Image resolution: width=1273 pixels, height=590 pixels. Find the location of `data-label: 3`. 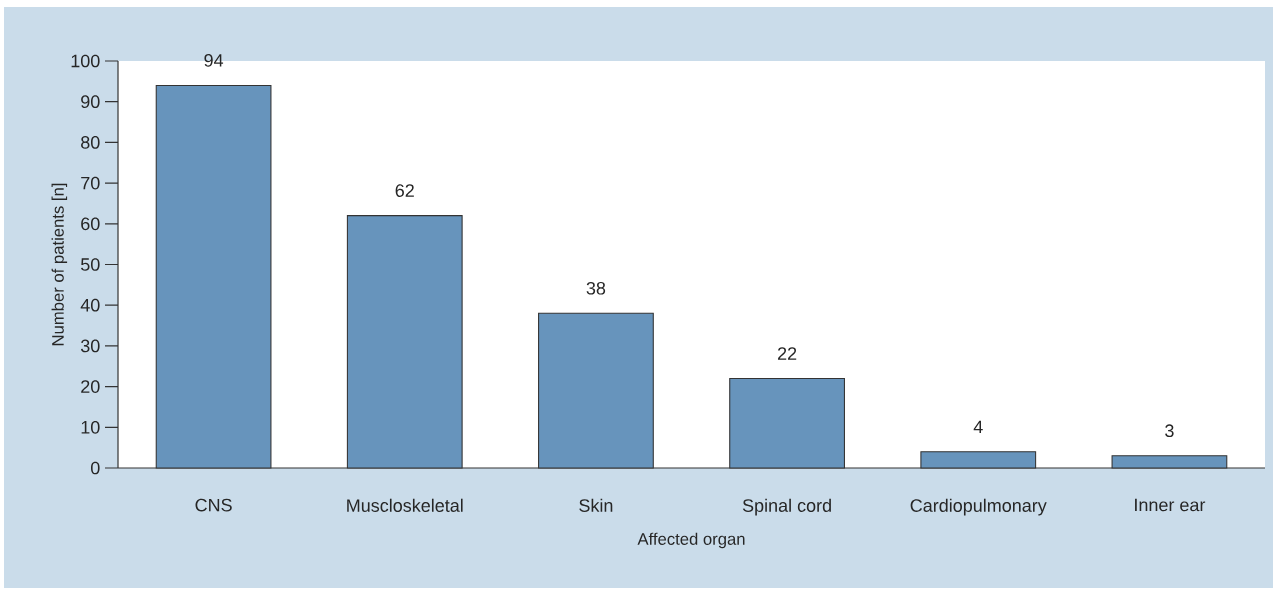

data-label: 3 is located at coordinates (1169, 431).